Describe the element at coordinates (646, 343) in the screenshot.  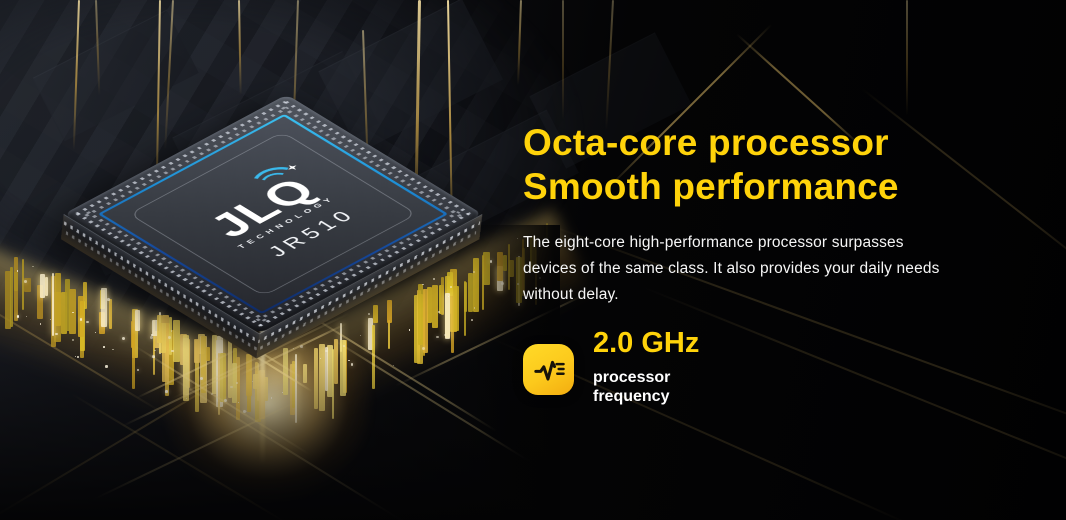
I see `spec-value: 2.0 GHz` at that location.